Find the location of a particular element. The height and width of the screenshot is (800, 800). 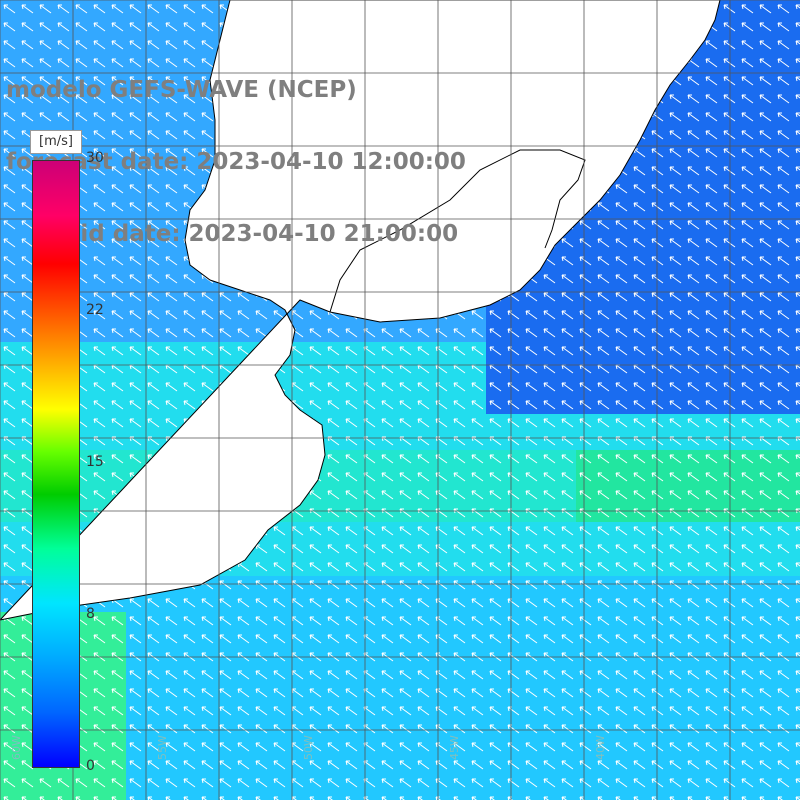

colorbar is located at coordinates (56, 464).